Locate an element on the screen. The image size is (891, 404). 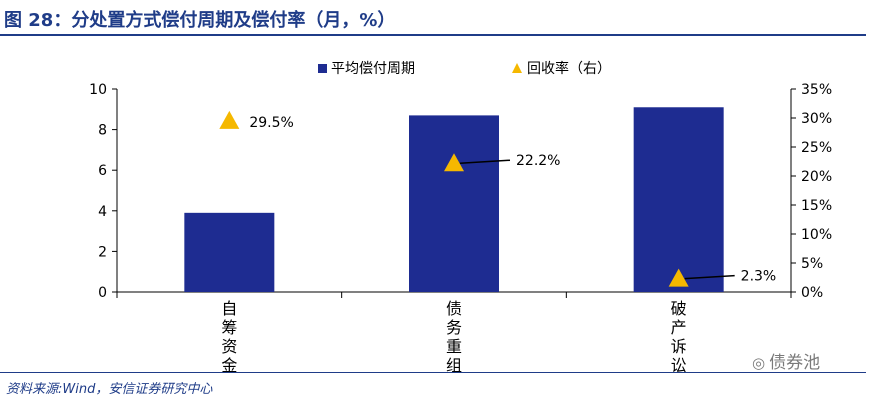
left-tick-label: 4 is located at coordinates (102, 212).